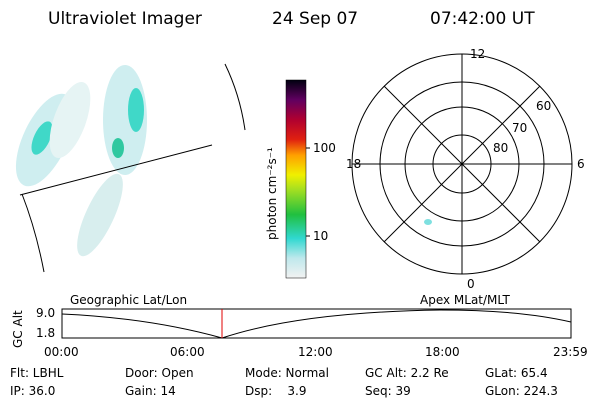 This screenshot has height=400, width=600. Describe the element at coordinates (500, 148) in the screenshot. I see `lat-label: 80` at that location.